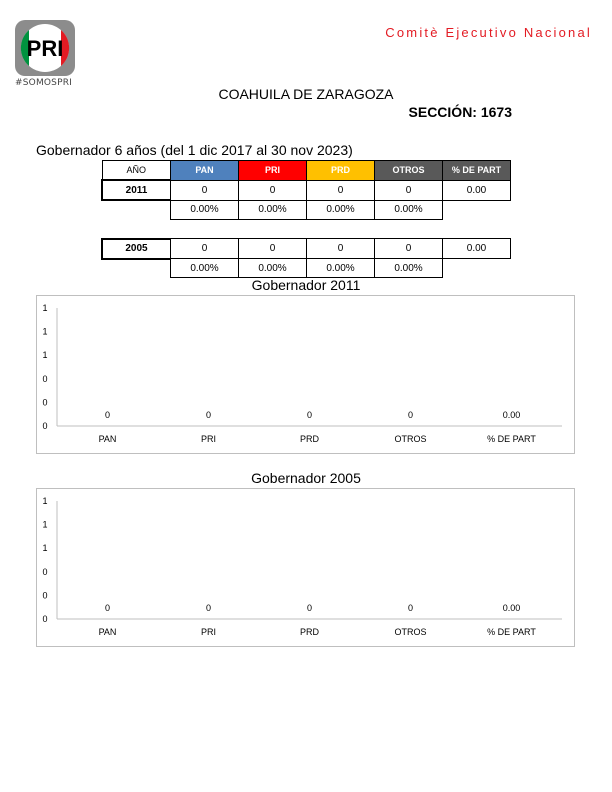 This screenshot has width=612, height=792. What do you see at coordinates (204, 170) in the screenshot?
I see `header-pan: PAN` at bounding box center [204, 170].